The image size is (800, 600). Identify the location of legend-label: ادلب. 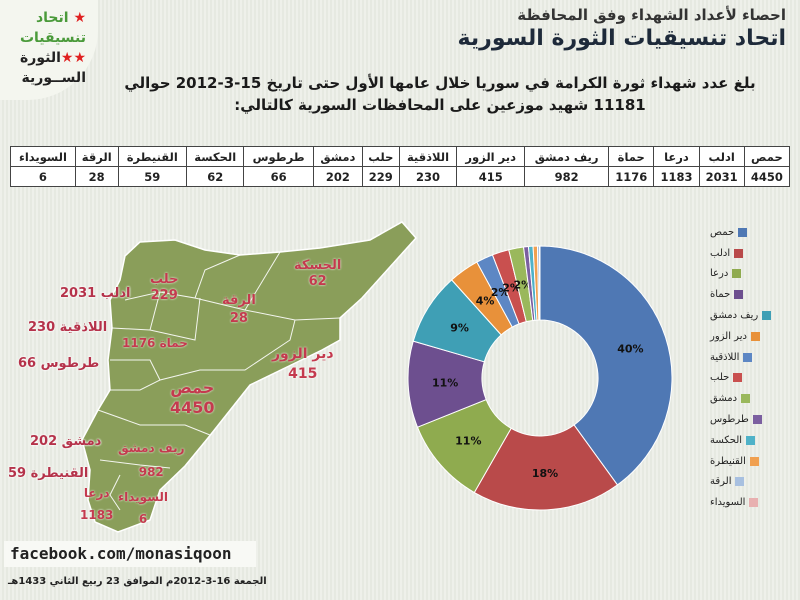
(720, 253).